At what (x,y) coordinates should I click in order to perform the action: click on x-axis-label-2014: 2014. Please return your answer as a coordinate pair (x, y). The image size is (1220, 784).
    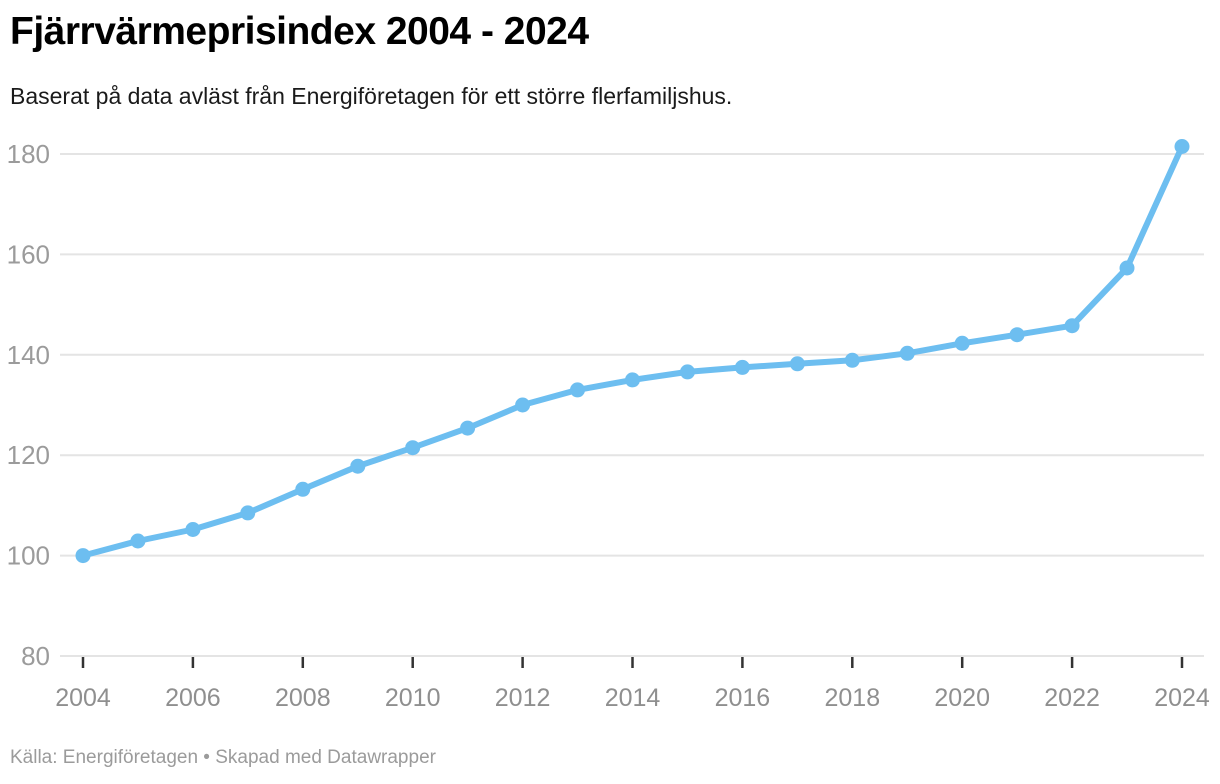
    Looking at the image, I should click on (633, 698).